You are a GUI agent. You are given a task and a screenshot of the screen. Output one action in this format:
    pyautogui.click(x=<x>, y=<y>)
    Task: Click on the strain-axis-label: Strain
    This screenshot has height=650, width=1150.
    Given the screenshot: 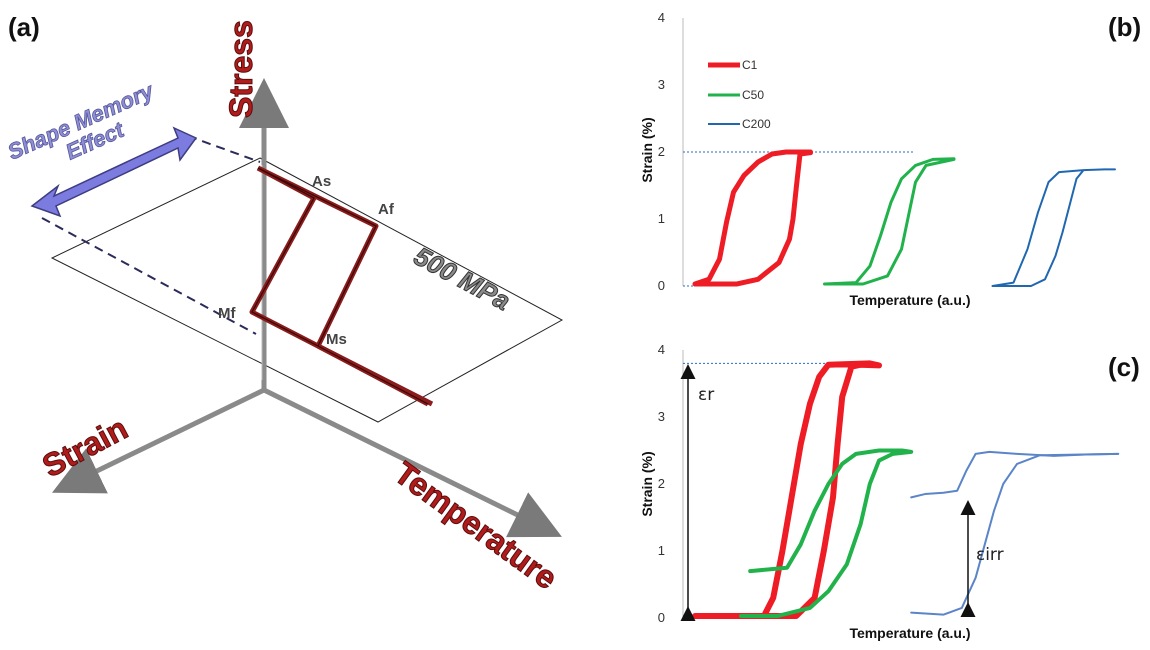 What is the action you would take?
    pyautogui.click(x=84, y=447)
    